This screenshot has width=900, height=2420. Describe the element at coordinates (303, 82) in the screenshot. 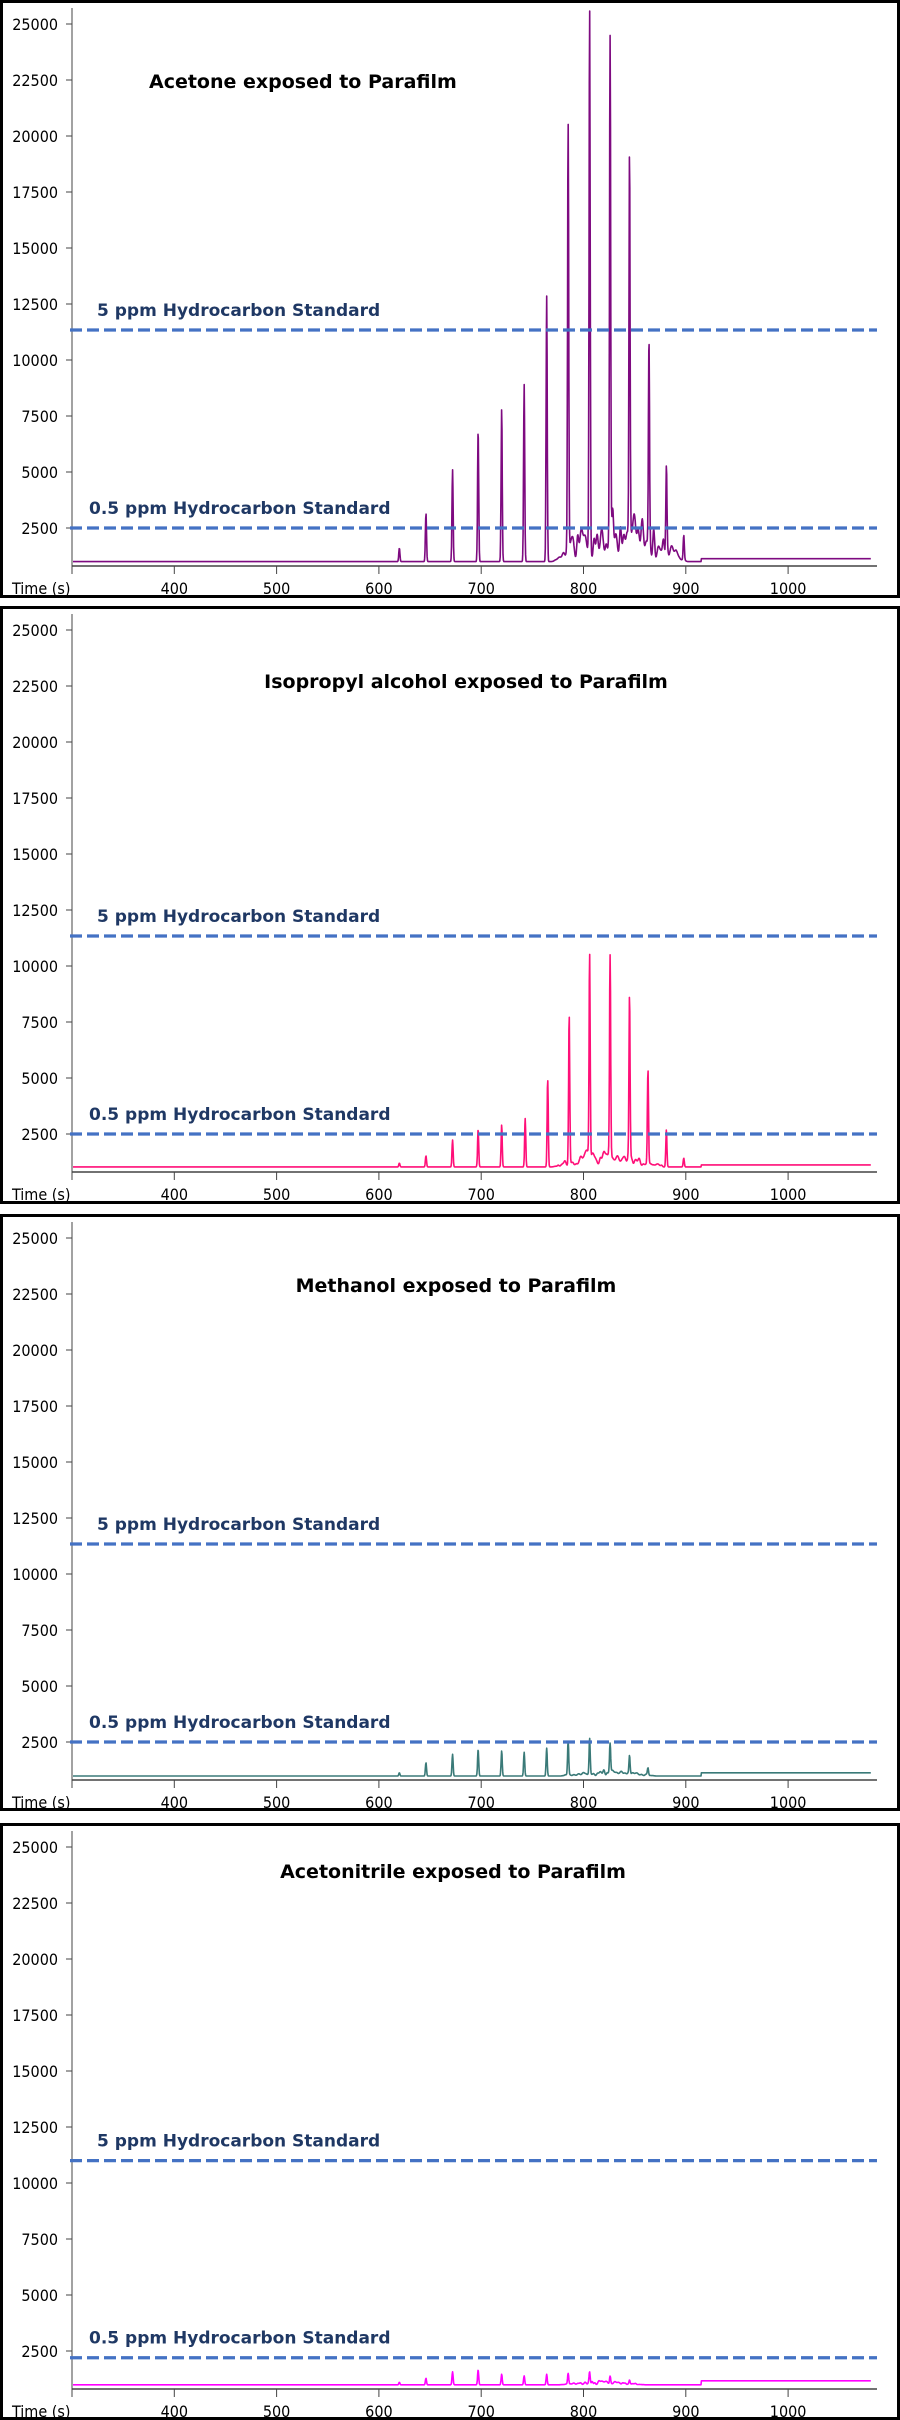

I see `chart-title: Acetone exposed to Parafilm` at that location.